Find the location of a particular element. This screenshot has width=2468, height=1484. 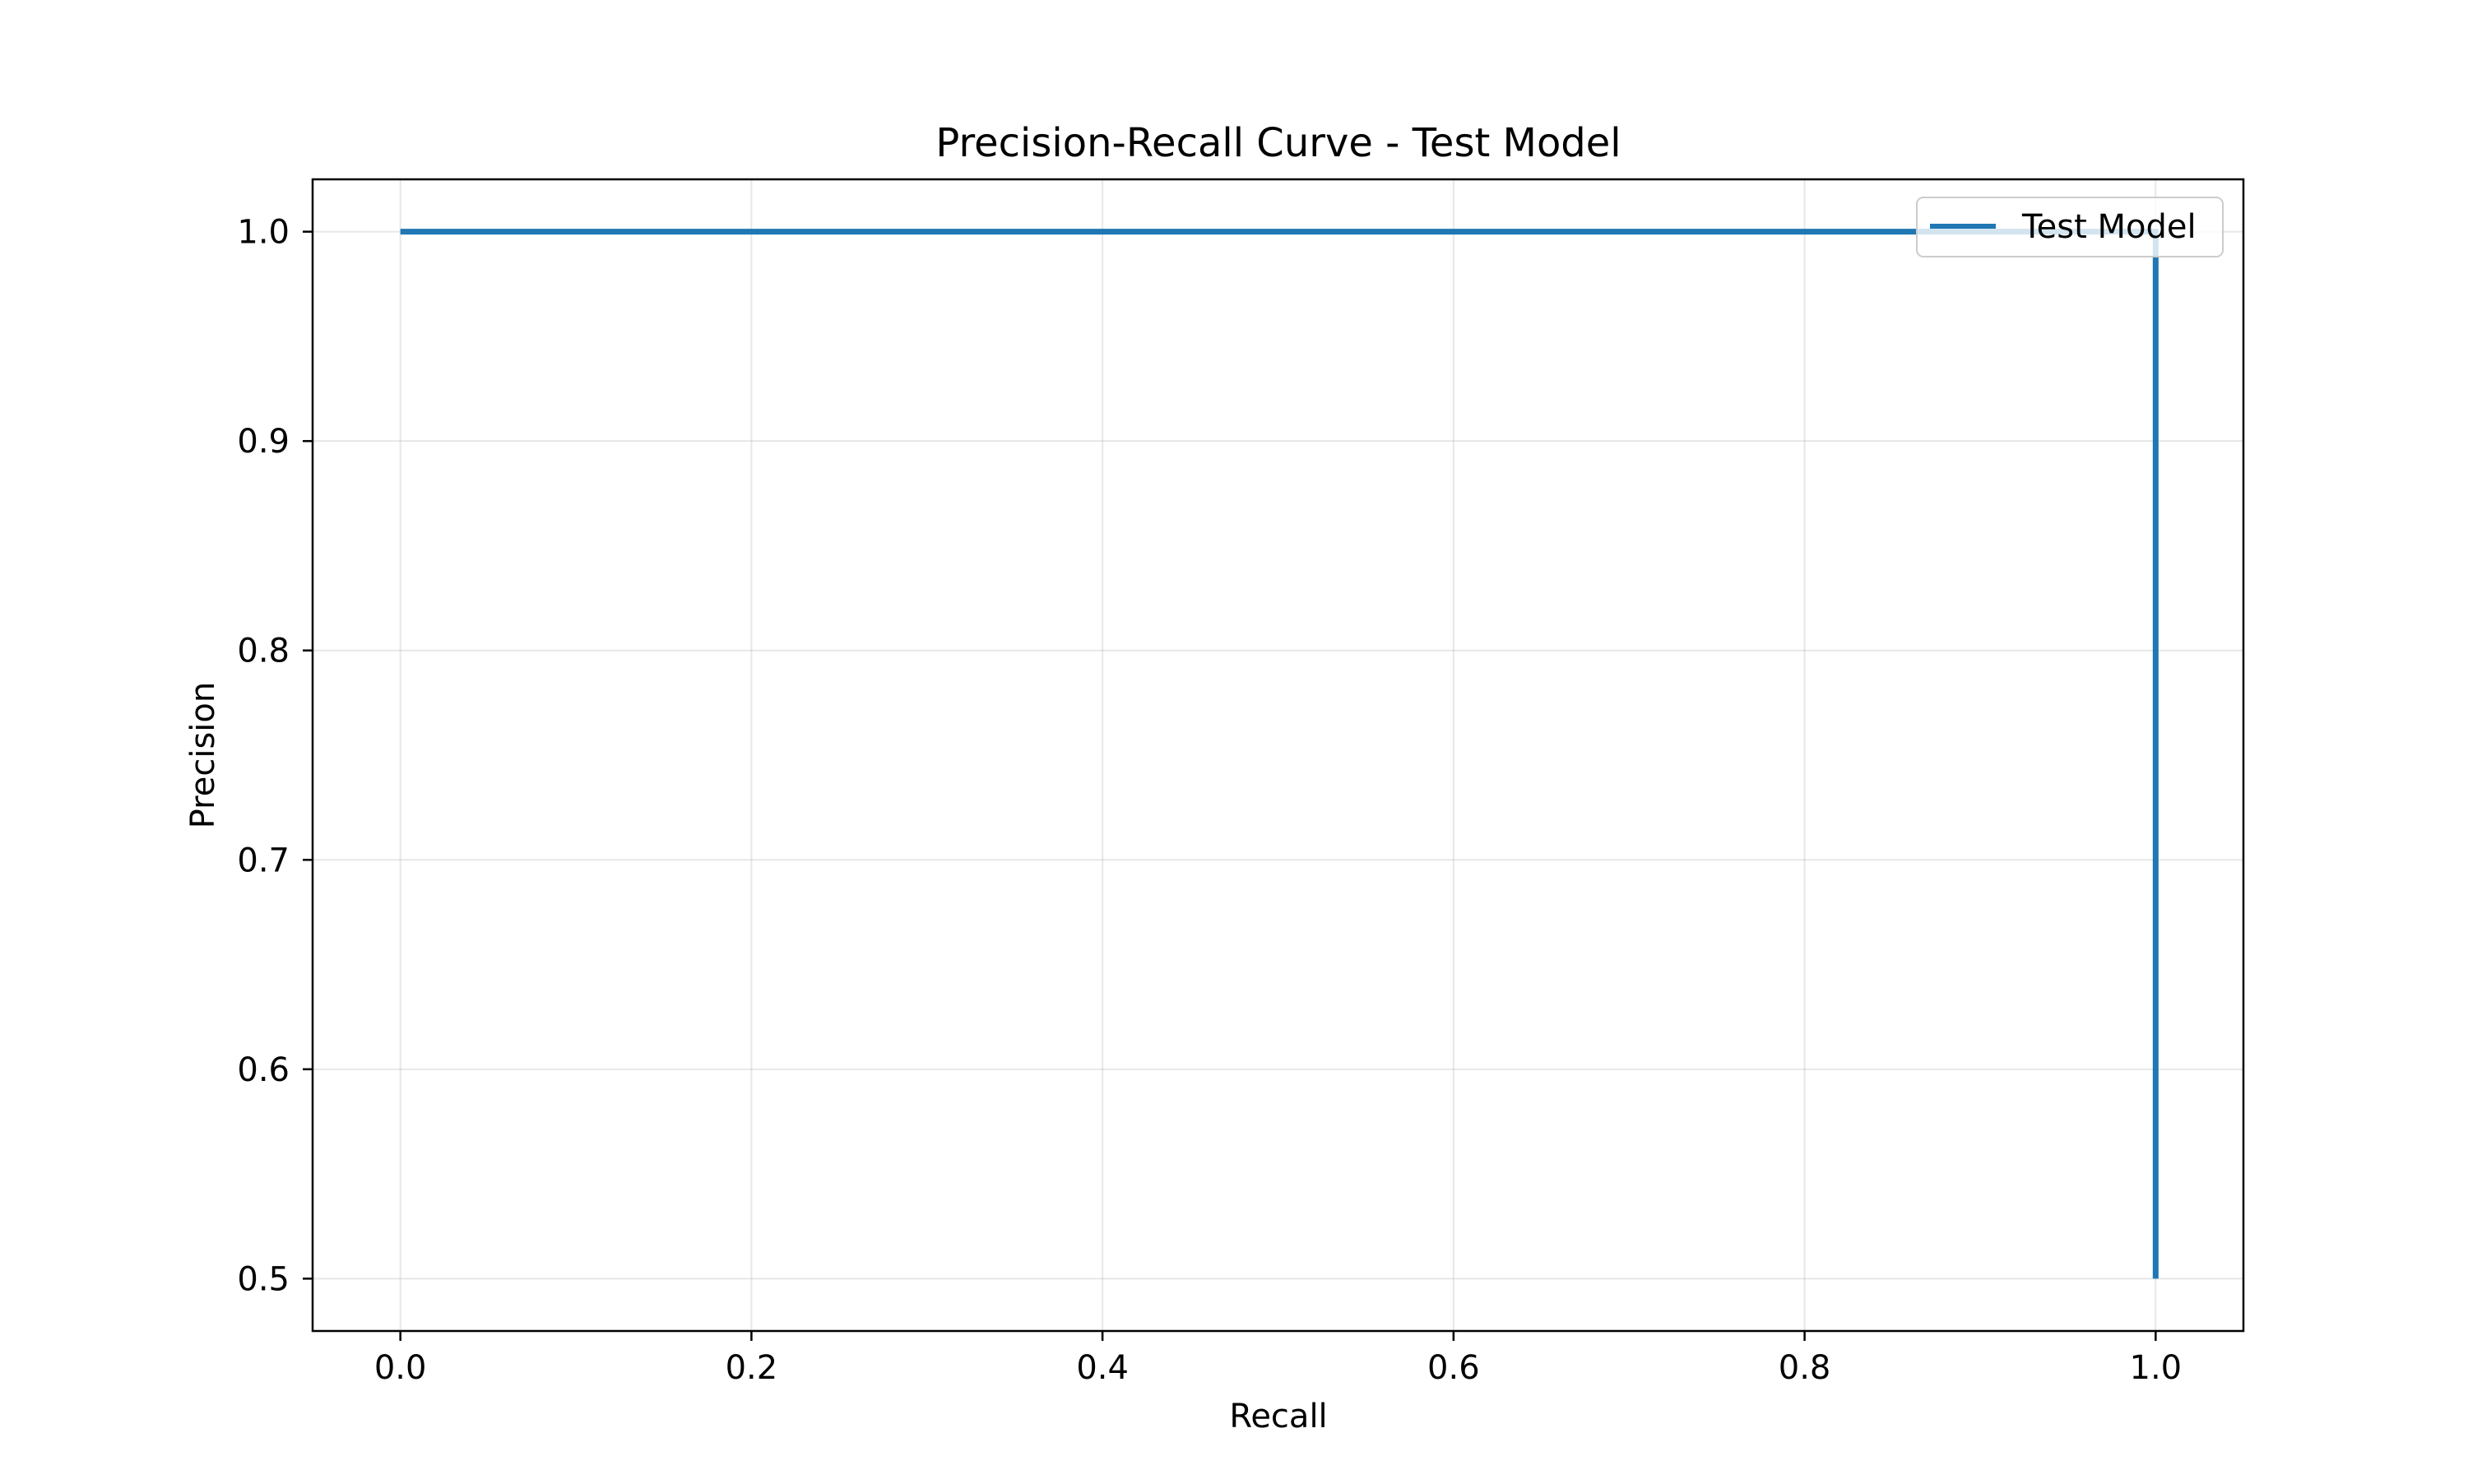

x-axis-label: Recall is located at coordinates (1278, 1416).